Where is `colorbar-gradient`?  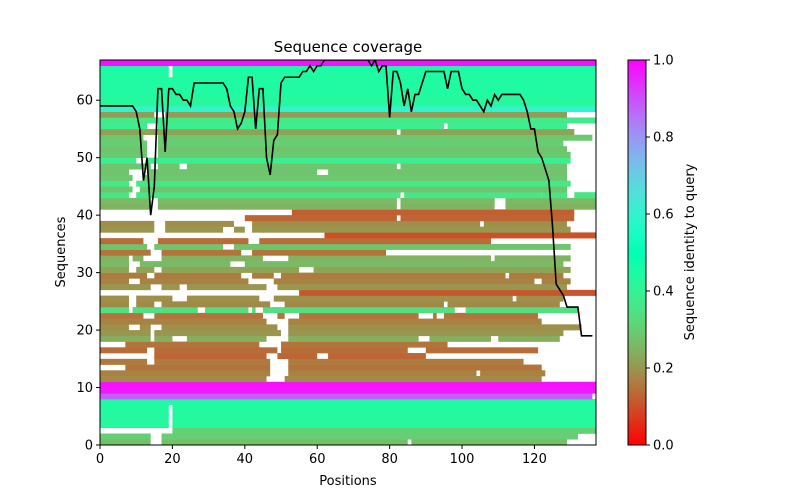 colorbar-gradient is located at coordinates (637, 252).